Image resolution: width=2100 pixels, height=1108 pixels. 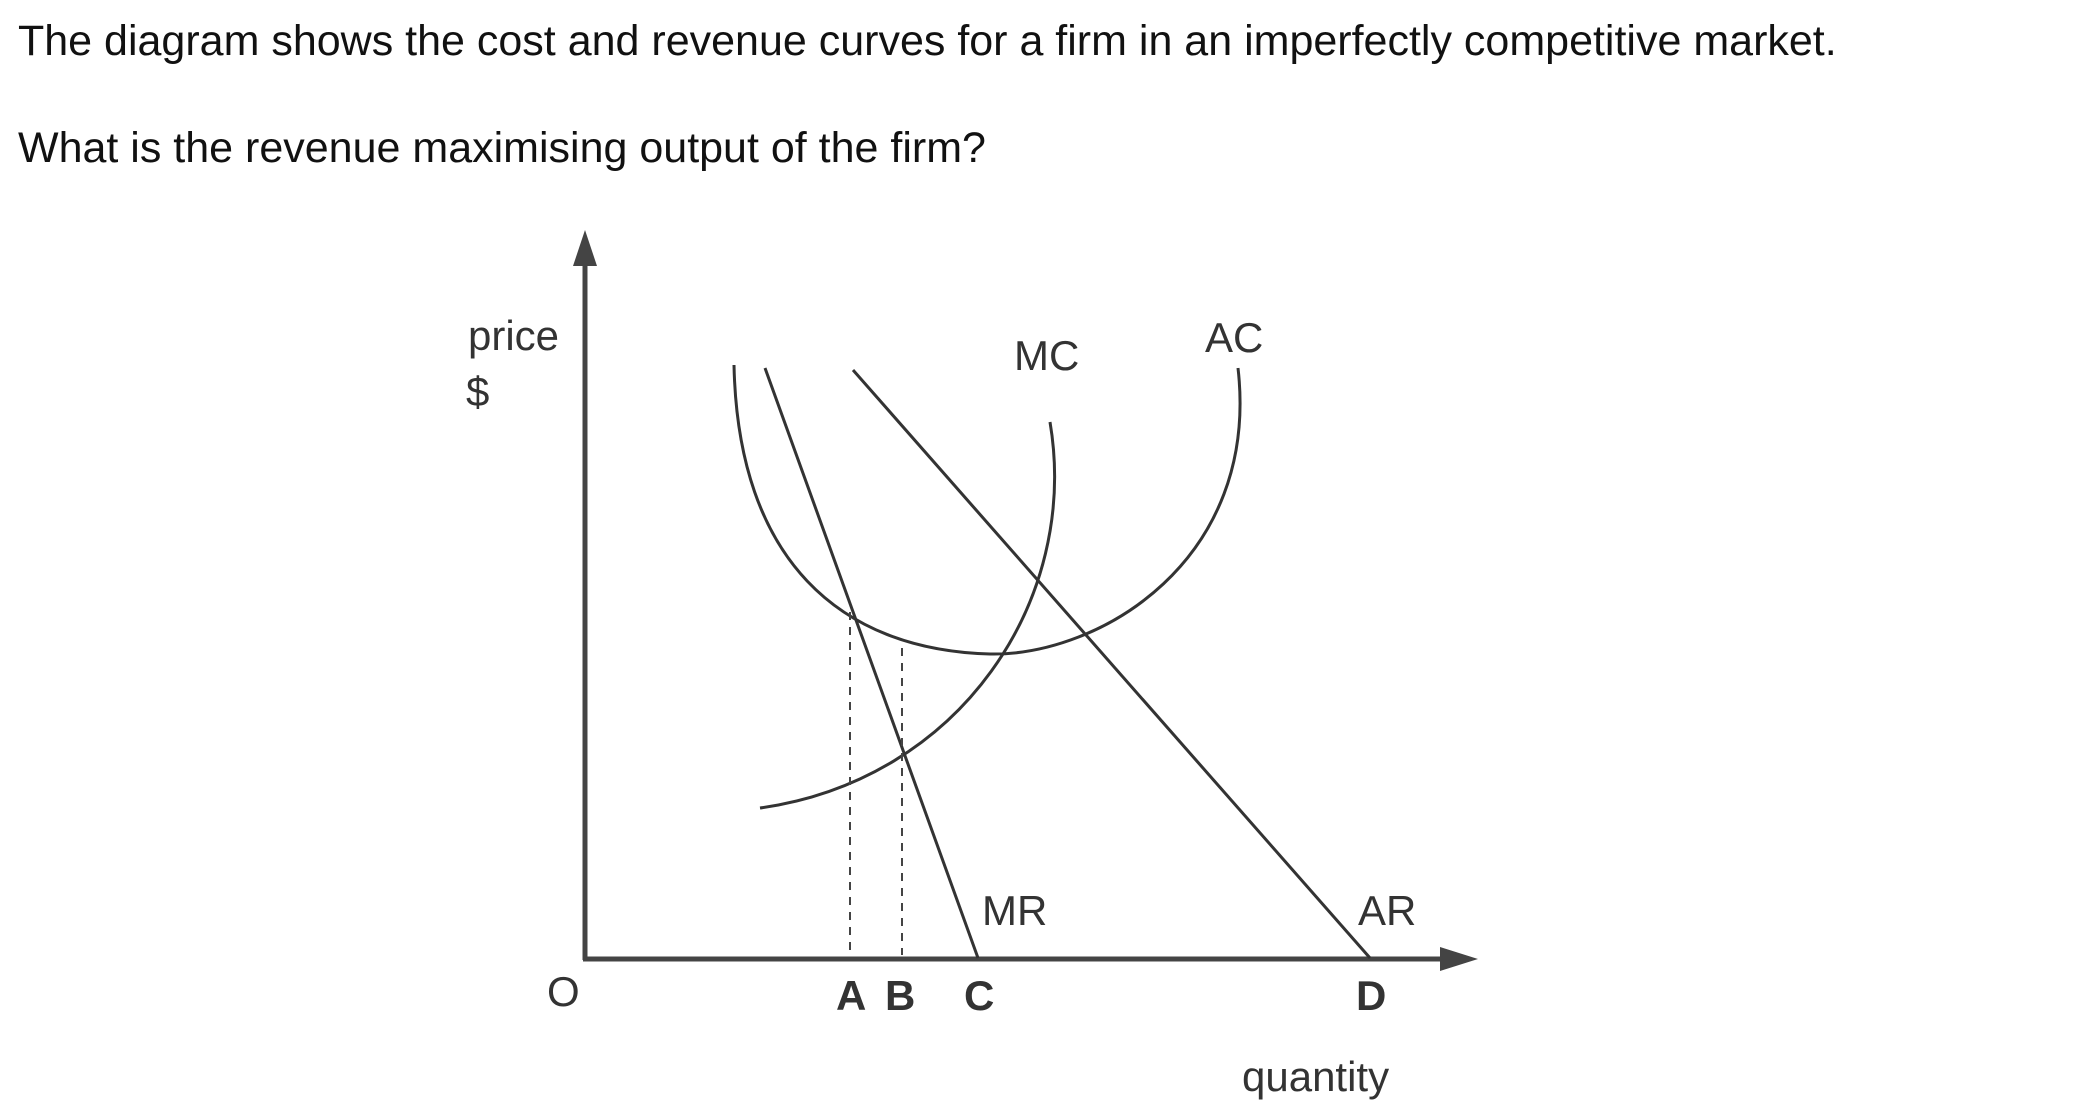 I want to click on y-axis-label-price: price, so click(x=513, y=335).